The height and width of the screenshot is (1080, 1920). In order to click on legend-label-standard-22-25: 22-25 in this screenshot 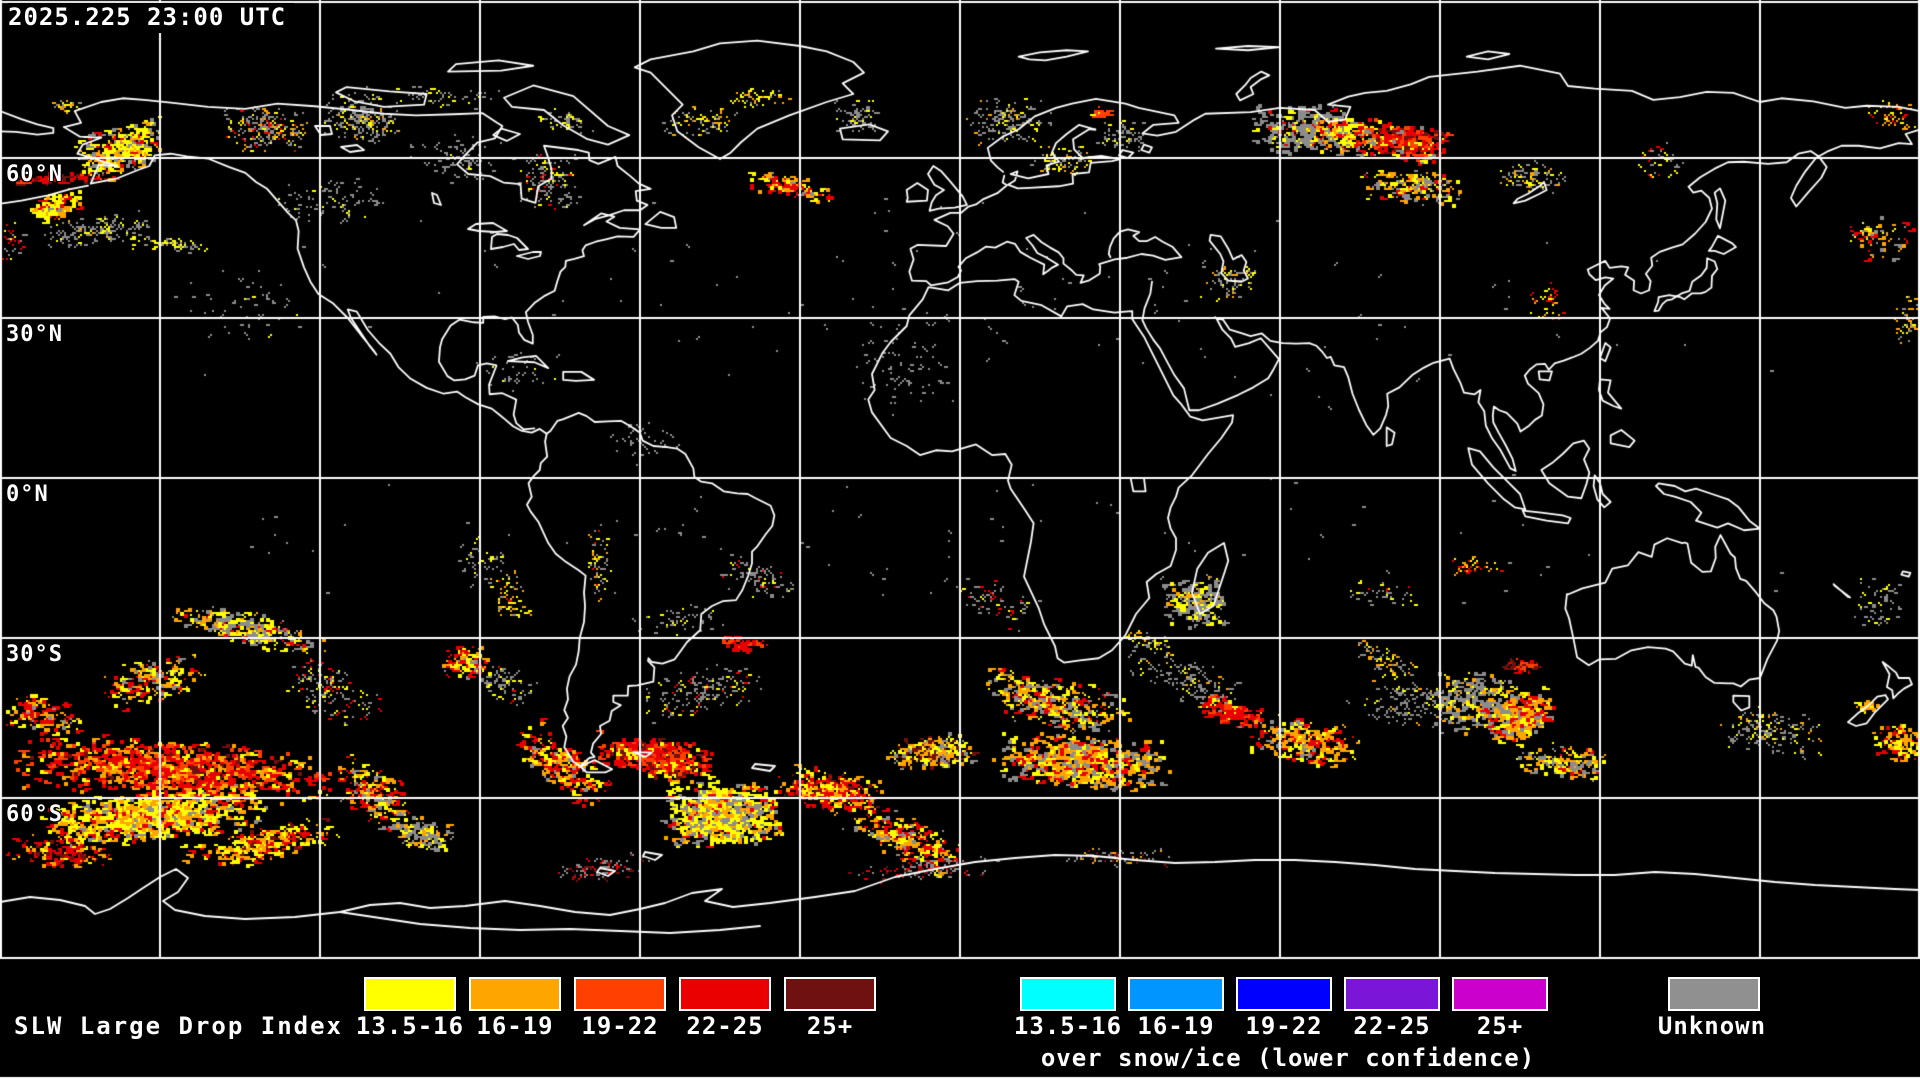, I will do `click(725, 1026)`.